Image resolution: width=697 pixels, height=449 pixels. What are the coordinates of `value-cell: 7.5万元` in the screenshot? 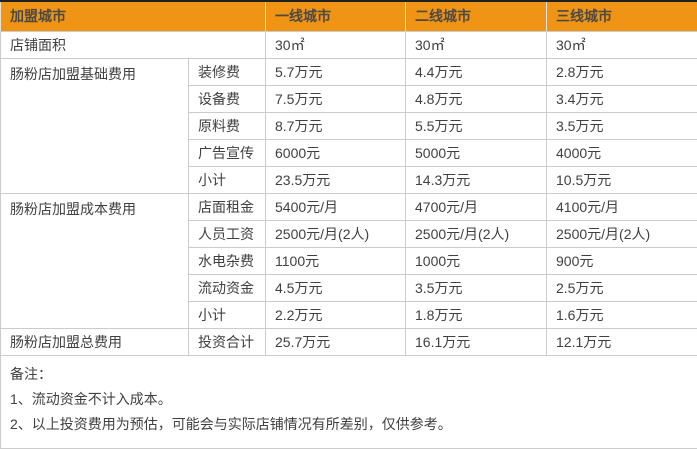 It's located at (336, 98).